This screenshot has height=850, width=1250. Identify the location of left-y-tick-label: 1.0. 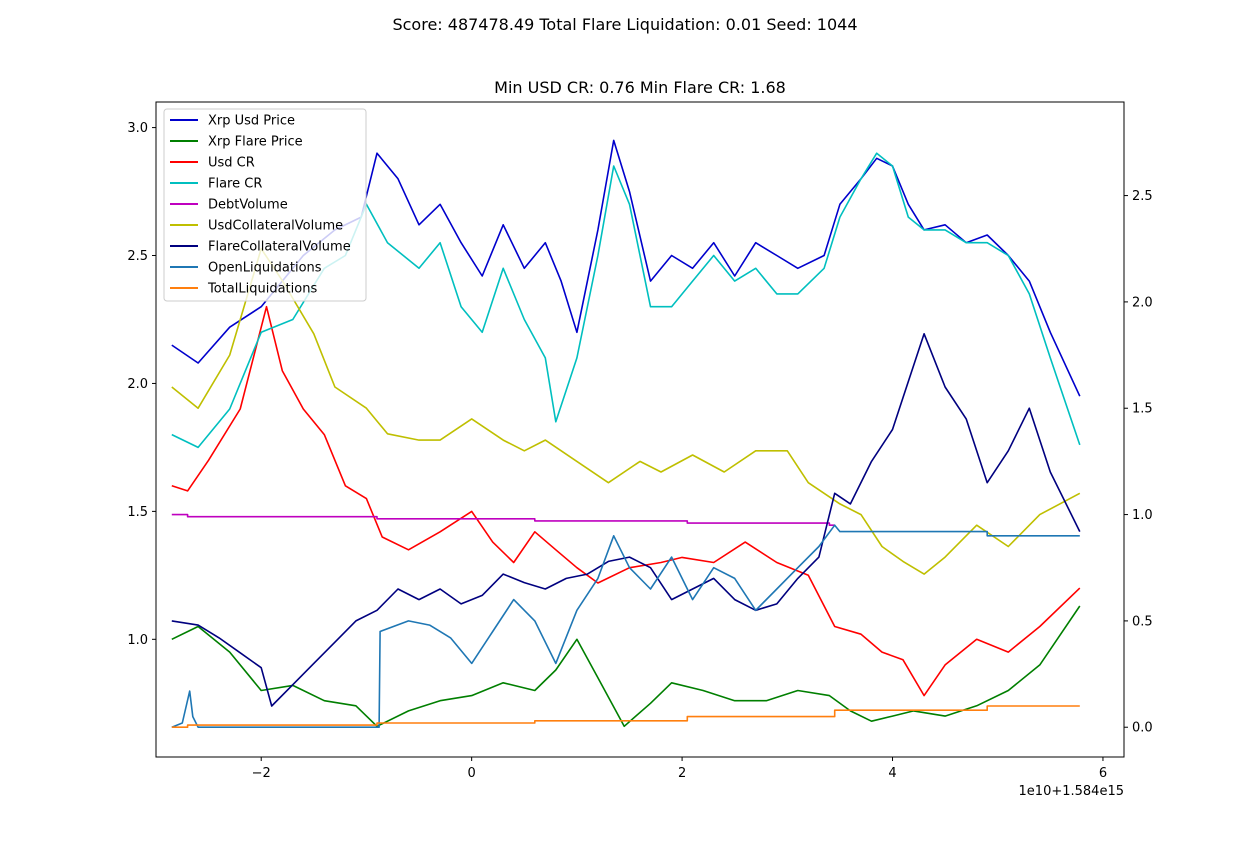
(137, 640).